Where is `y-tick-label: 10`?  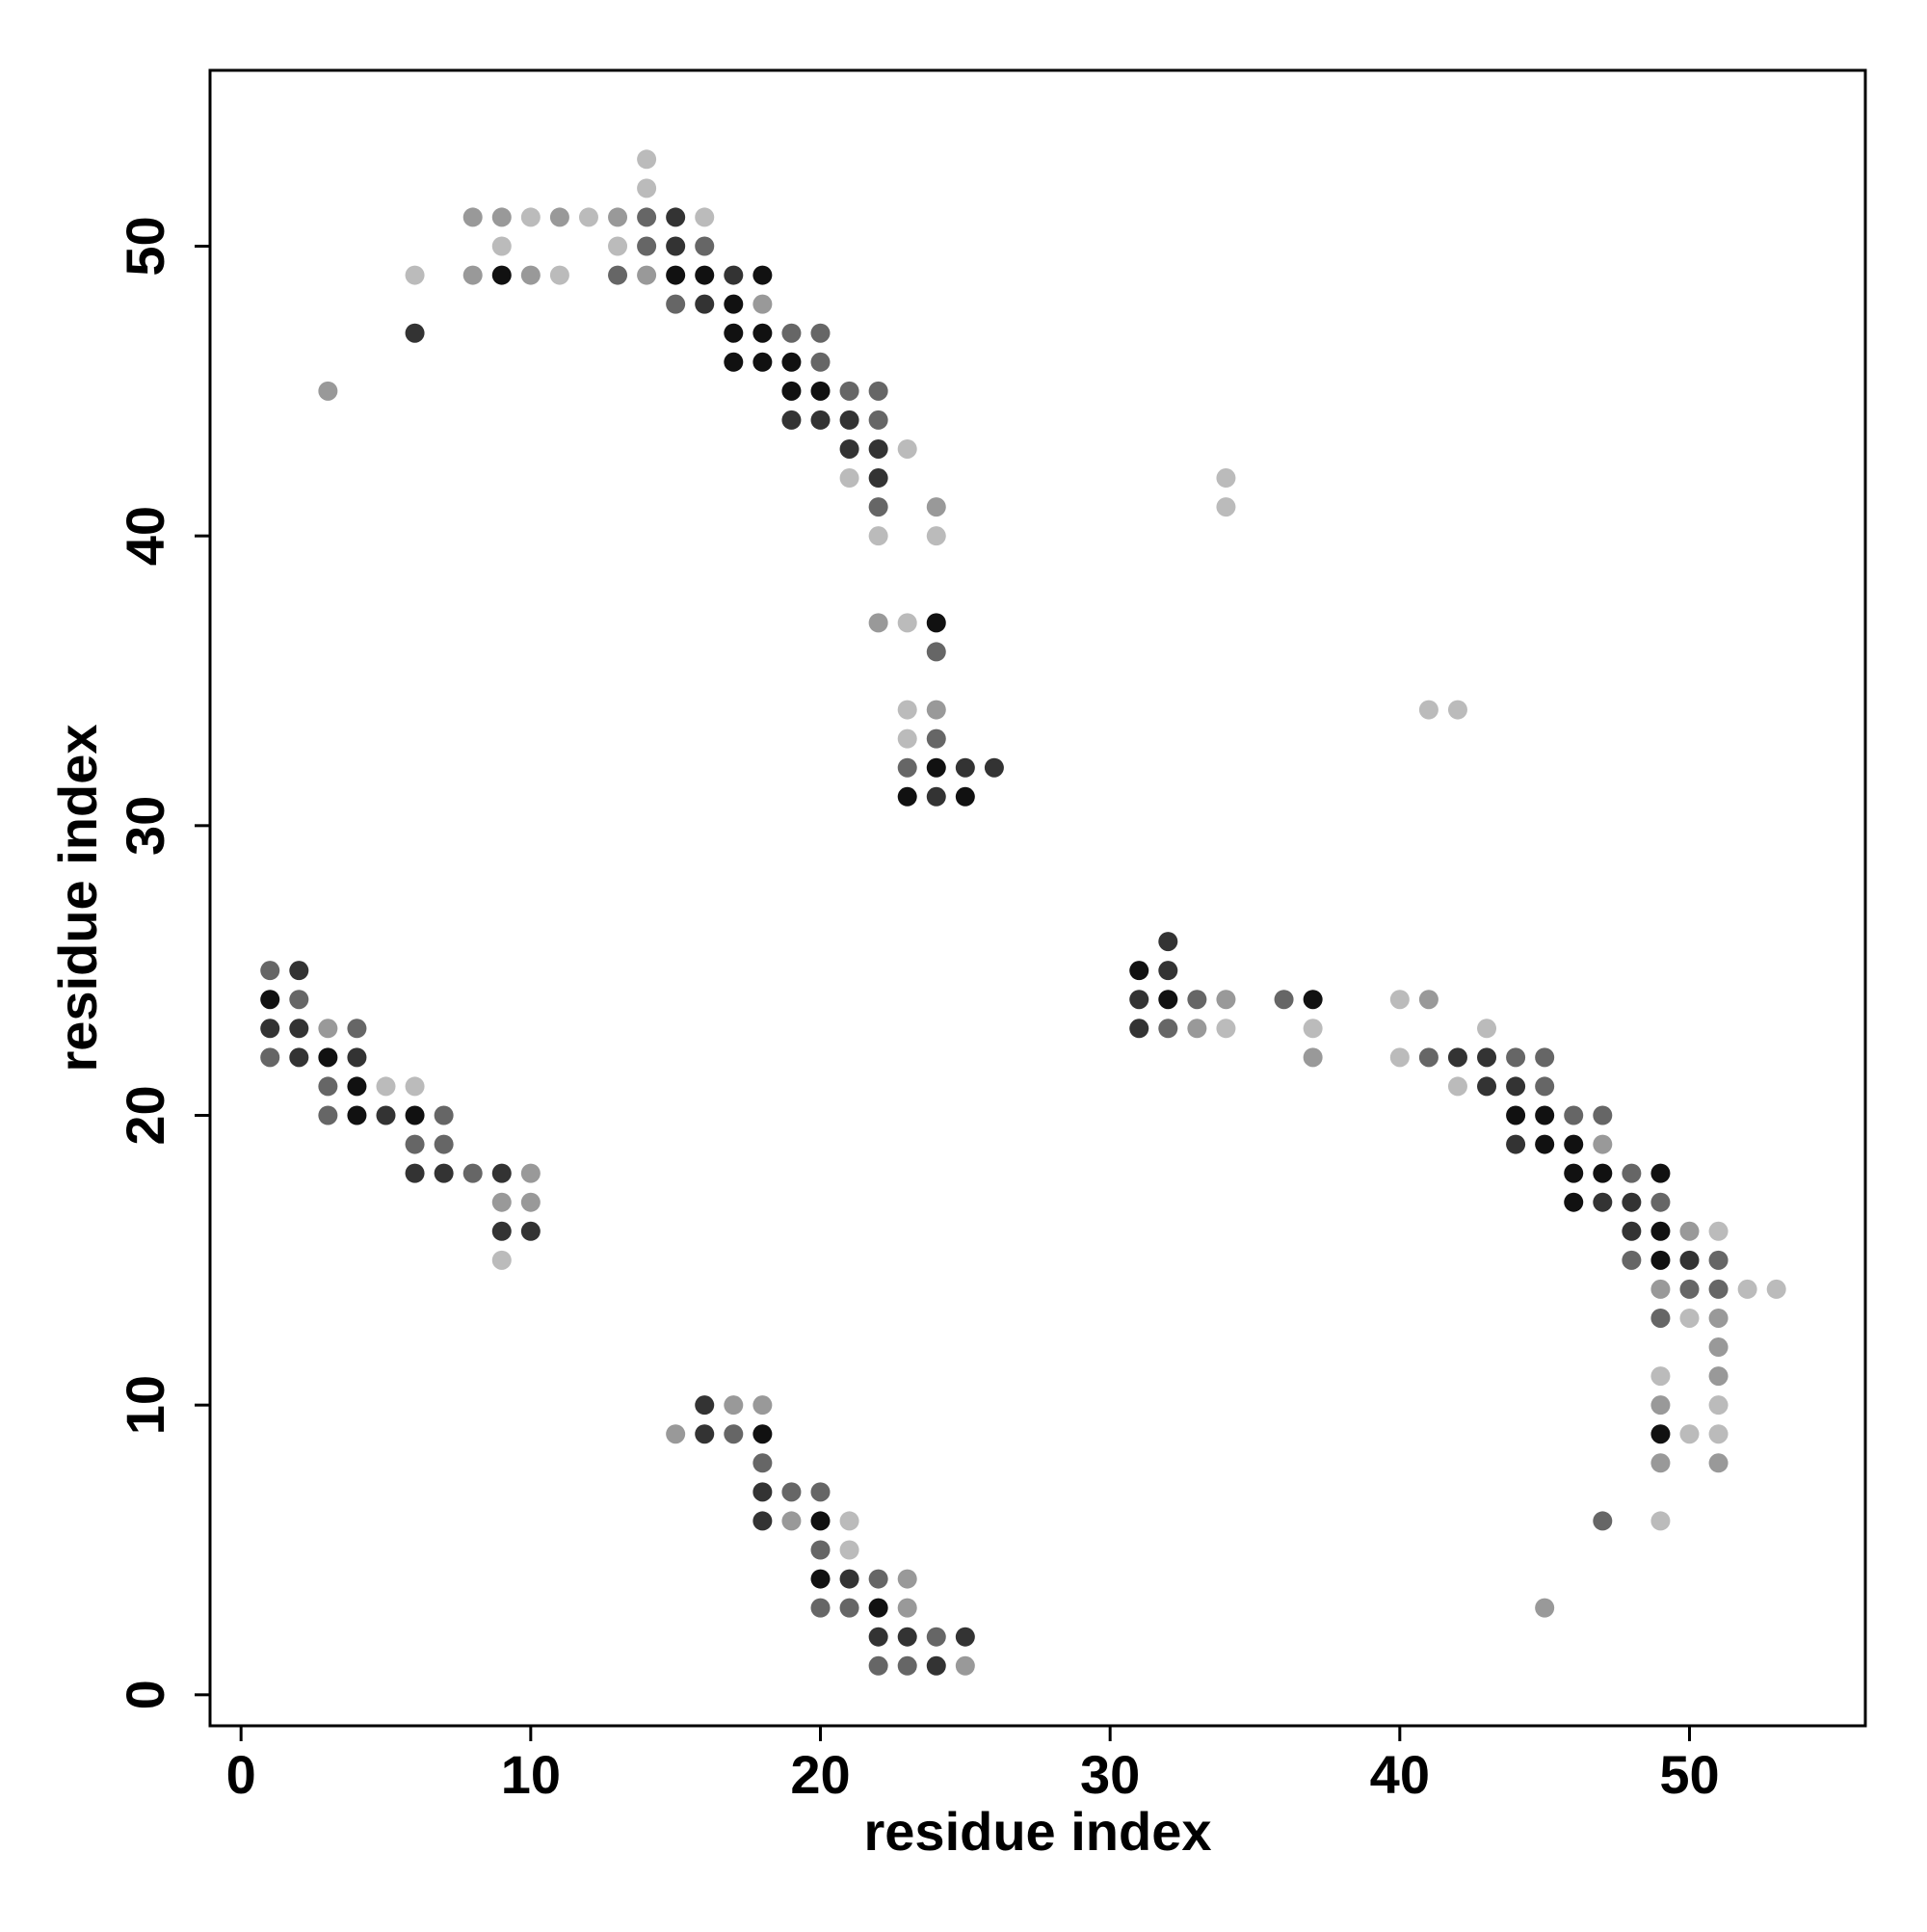 y-tick-label: 10 is located at coordinates (145, 1405).